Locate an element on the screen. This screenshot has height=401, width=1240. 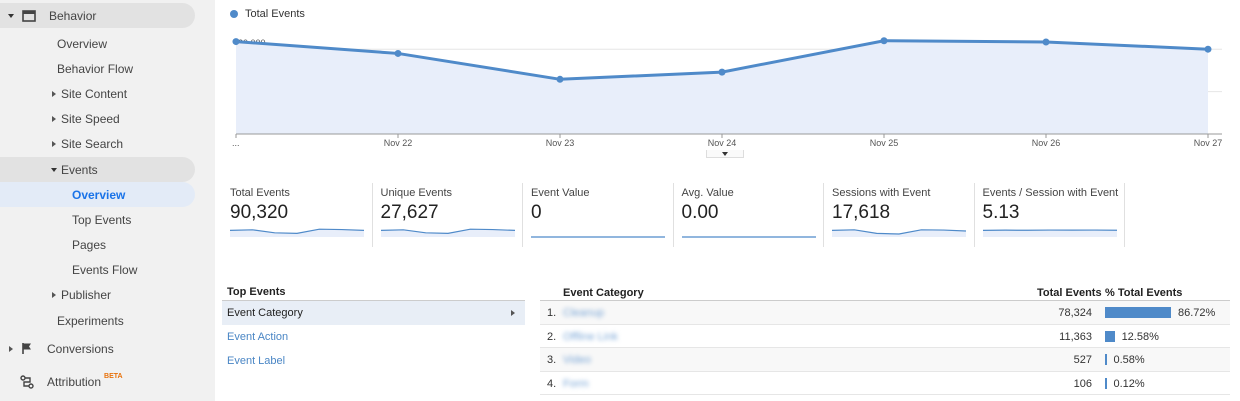
column-header-pct-total: % Total Events is located at coordinates (1144, 293).